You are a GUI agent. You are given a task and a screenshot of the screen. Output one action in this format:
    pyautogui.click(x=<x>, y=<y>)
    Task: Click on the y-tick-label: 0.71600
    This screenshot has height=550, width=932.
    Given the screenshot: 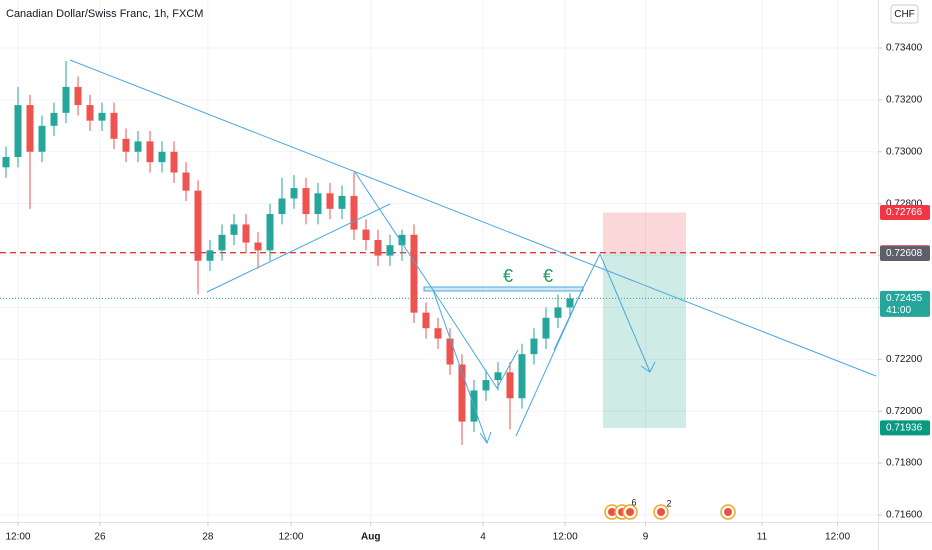 What is the action you would take?
    pyautogui.click(x=904, y=515)
    